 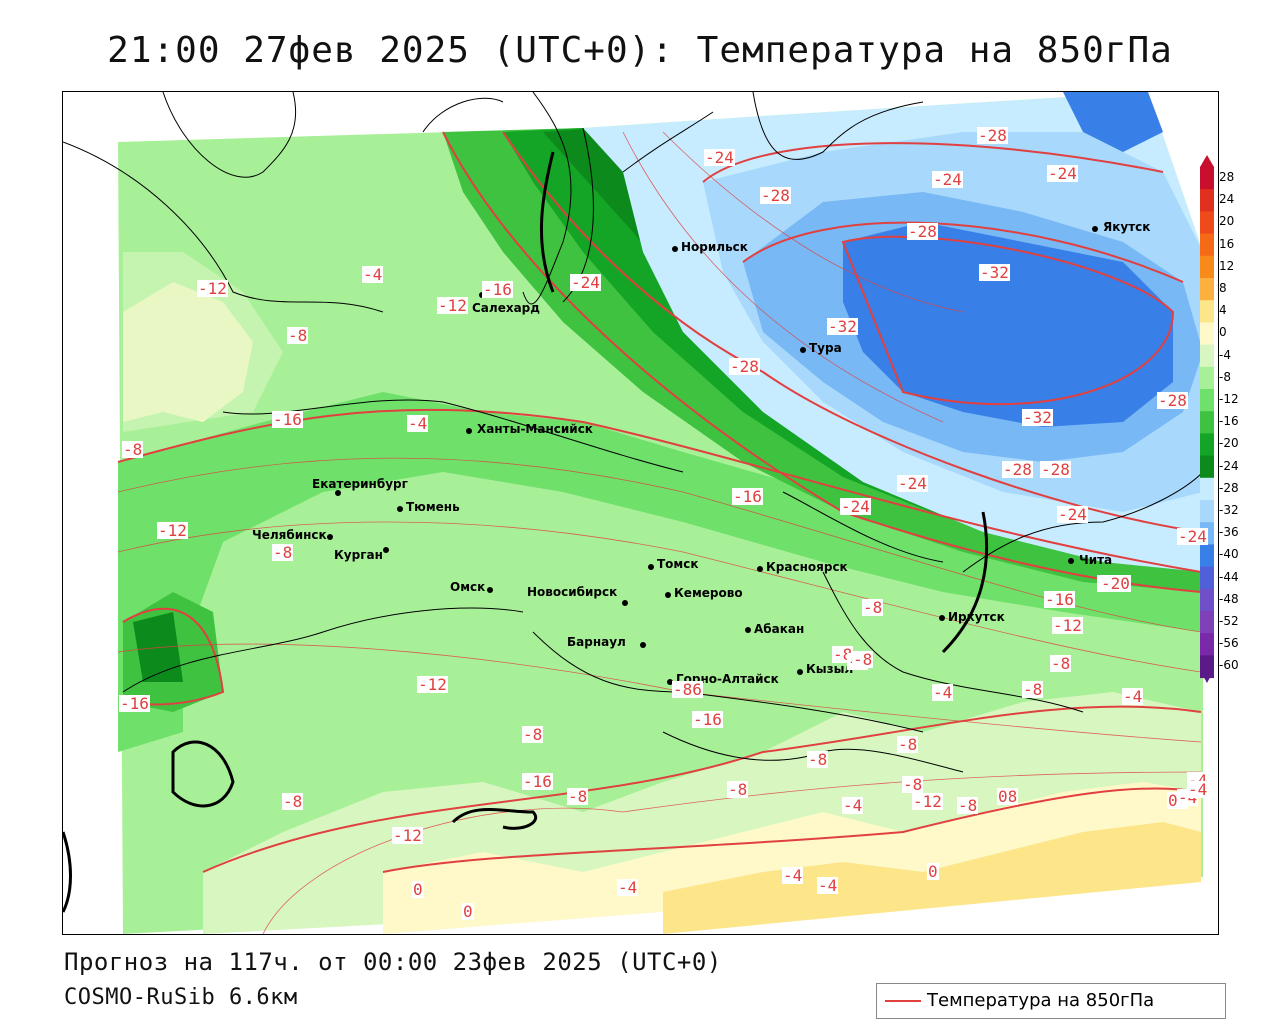 What do you see at coordinates (433, 507) in the screenshot?
I see `city-label: Тюмень` at bounding box center [433, 507].